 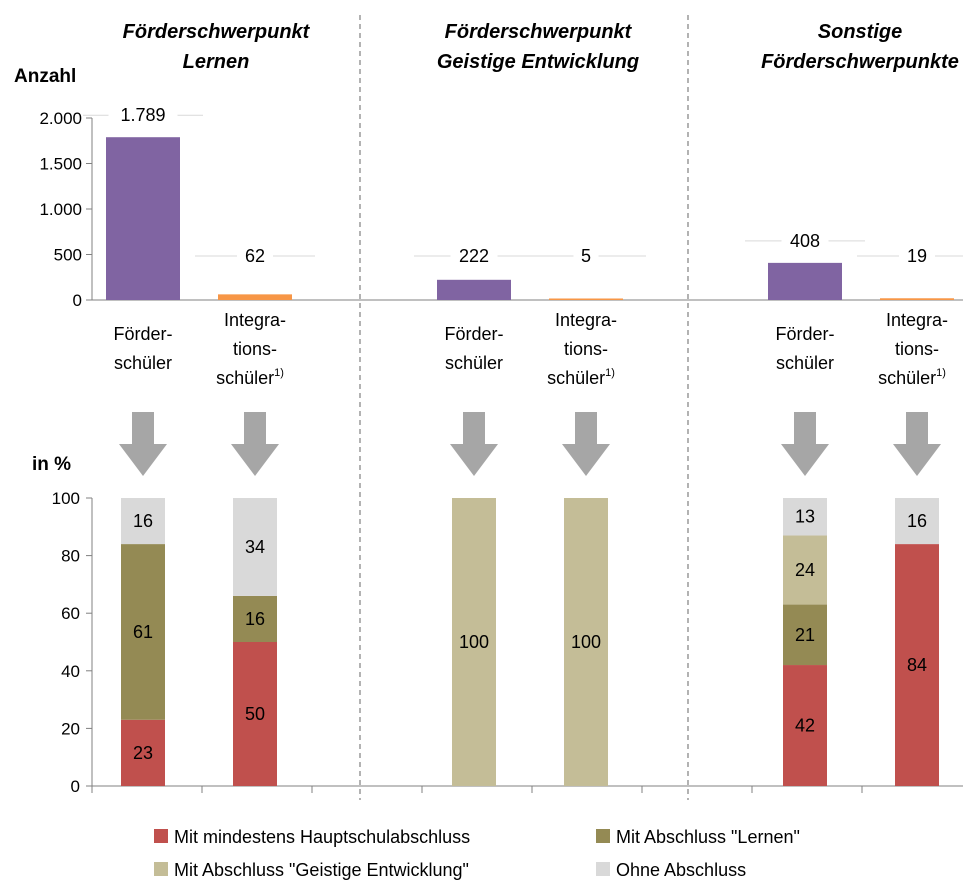 What do you see at coordinates (539, 32) in the screenshot?
I see `section-title-1-line-0: Förderschwerpunkt` at bounding box center [539, 32].